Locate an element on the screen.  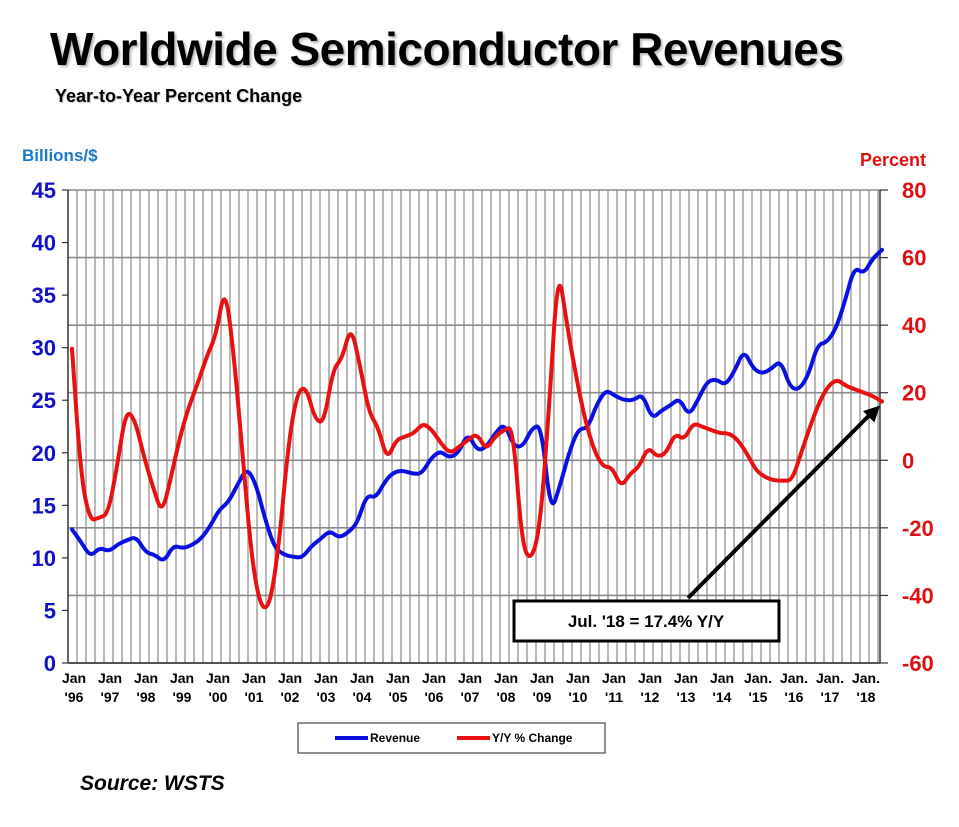
right-tick-label: 80 is located at coordinates (914, 190).